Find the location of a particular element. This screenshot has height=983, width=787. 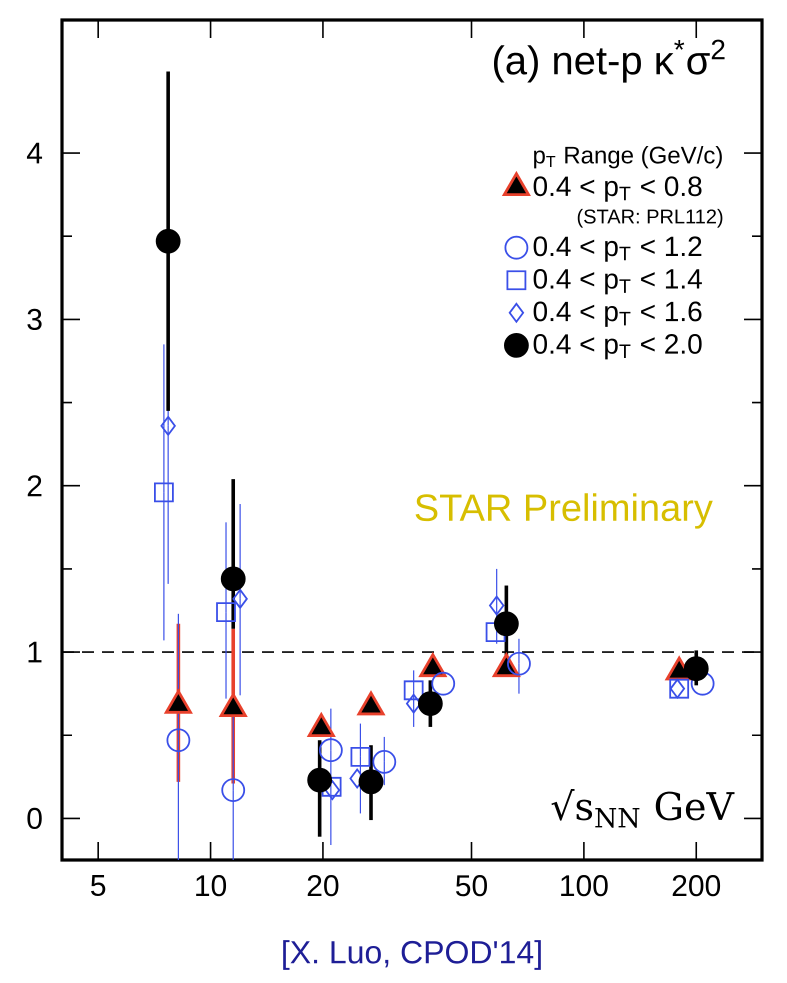

legend-title: p$_{T}$ Range (GeV/c) is located at coordinates (628, 157).